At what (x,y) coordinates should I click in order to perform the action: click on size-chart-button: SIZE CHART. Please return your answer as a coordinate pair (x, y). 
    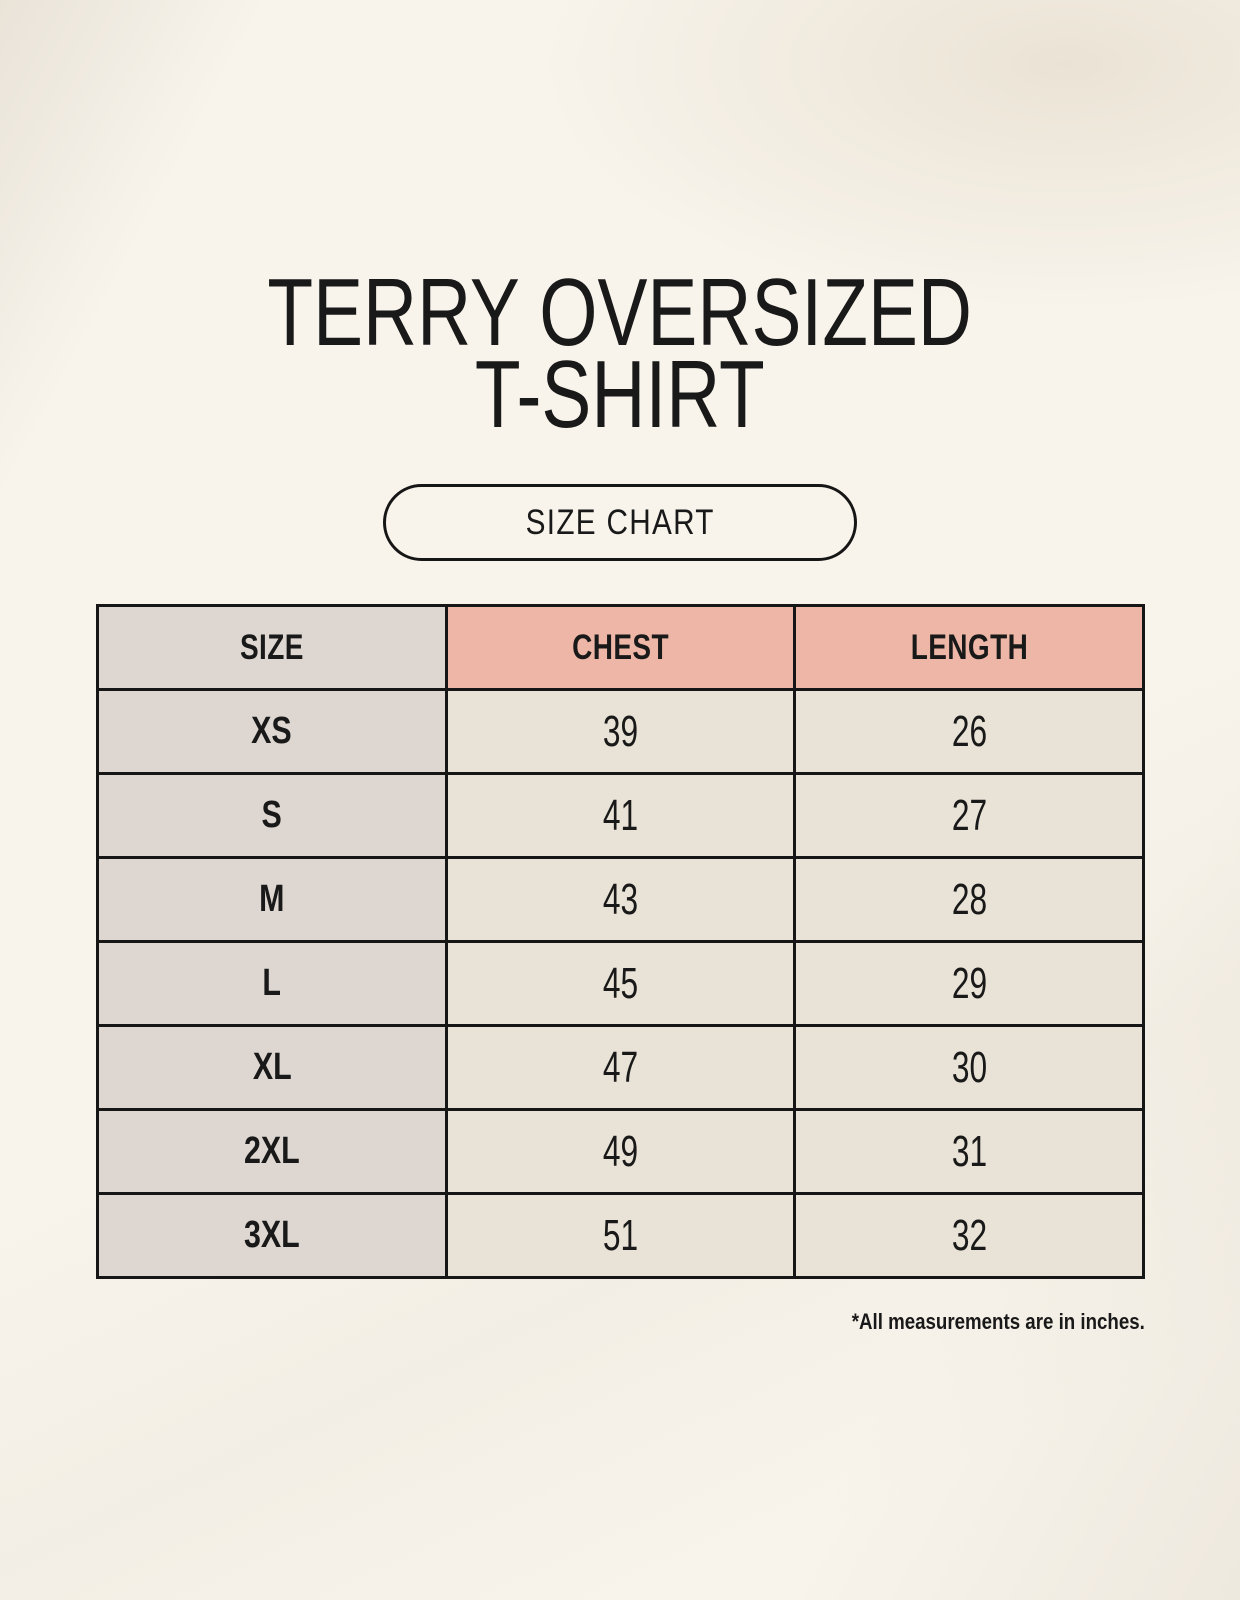
    Looking at the image, I should click on (620, 522).